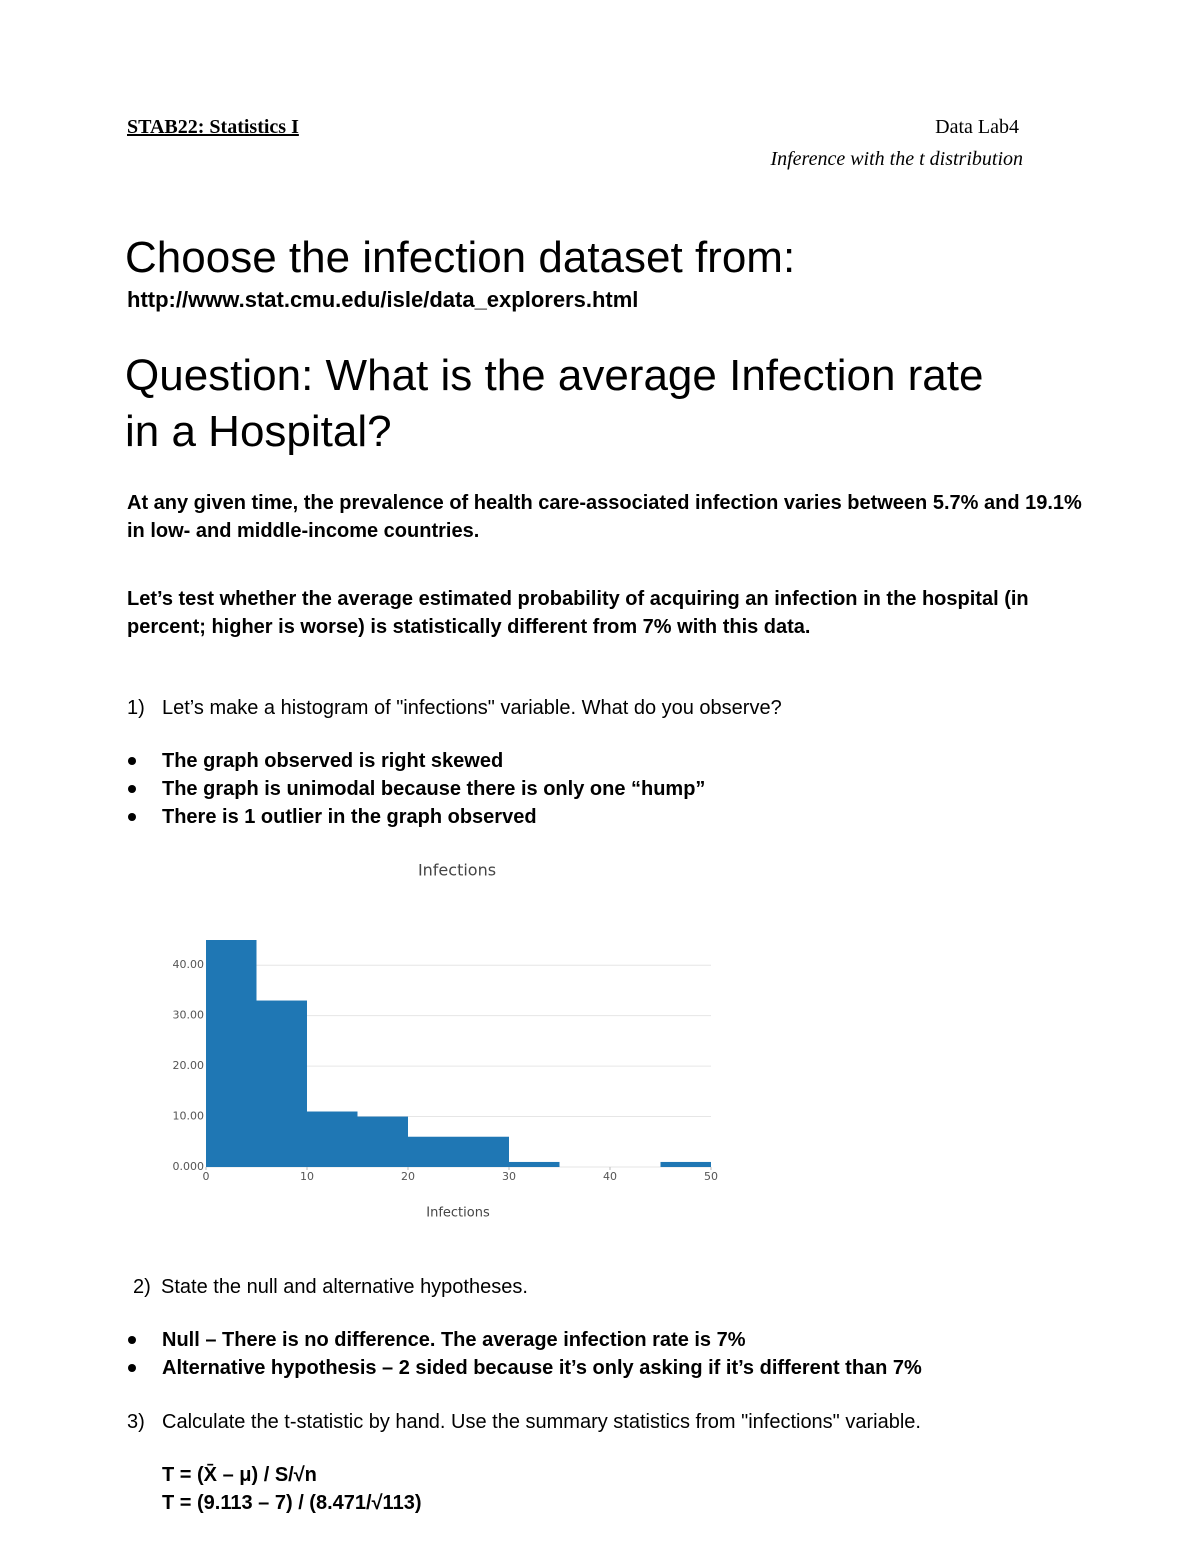 The width and height of the screenshot is (1200, 1553). Describe the element at coordinates (189, 964) in the screenshot. I see `y-tick-label: 40.00` at that location.